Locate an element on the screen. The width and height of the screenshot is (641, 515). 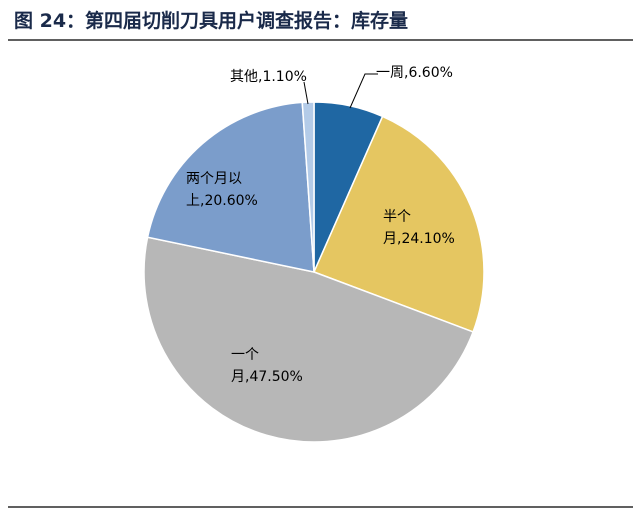
data-label: 一周,6.60% is located at coordinates (414, 73).